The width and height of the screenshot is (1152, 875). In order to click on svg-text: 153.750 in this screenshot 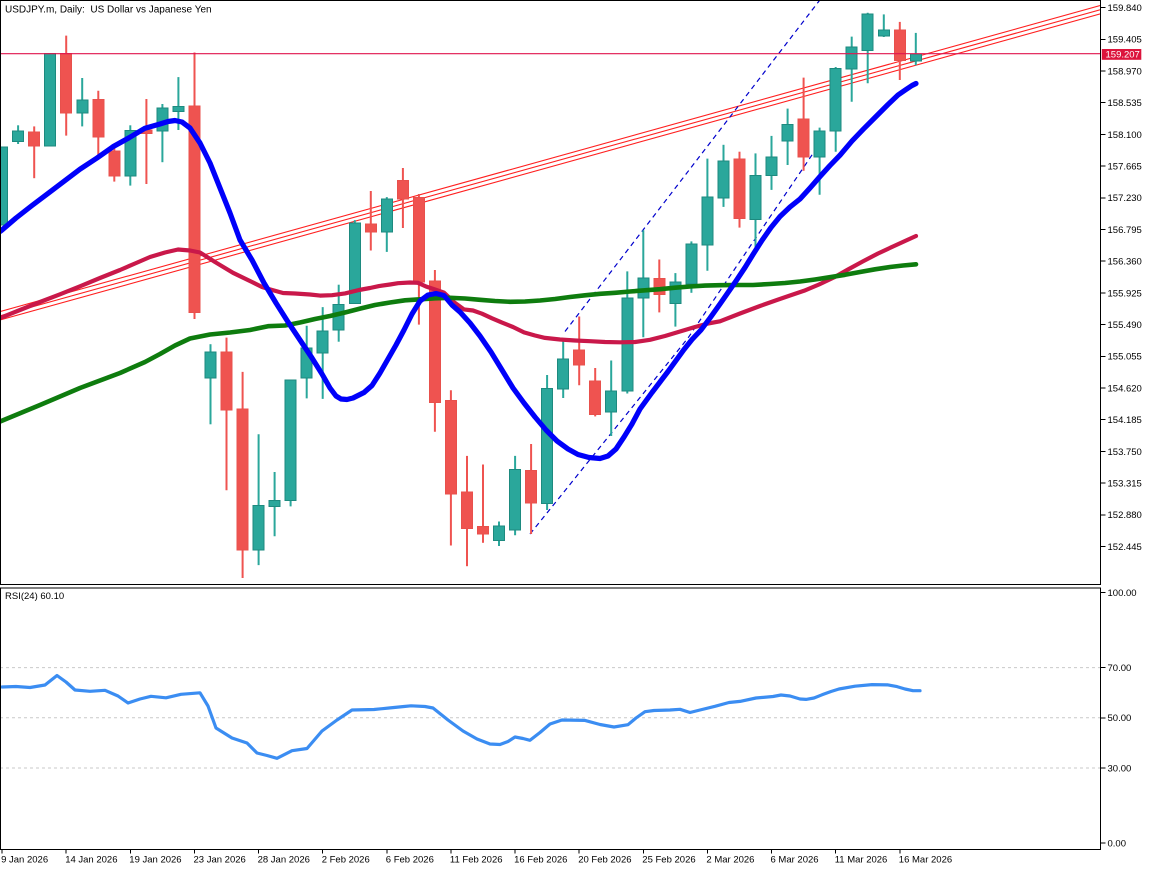, I will do `click(1125, 452)`.